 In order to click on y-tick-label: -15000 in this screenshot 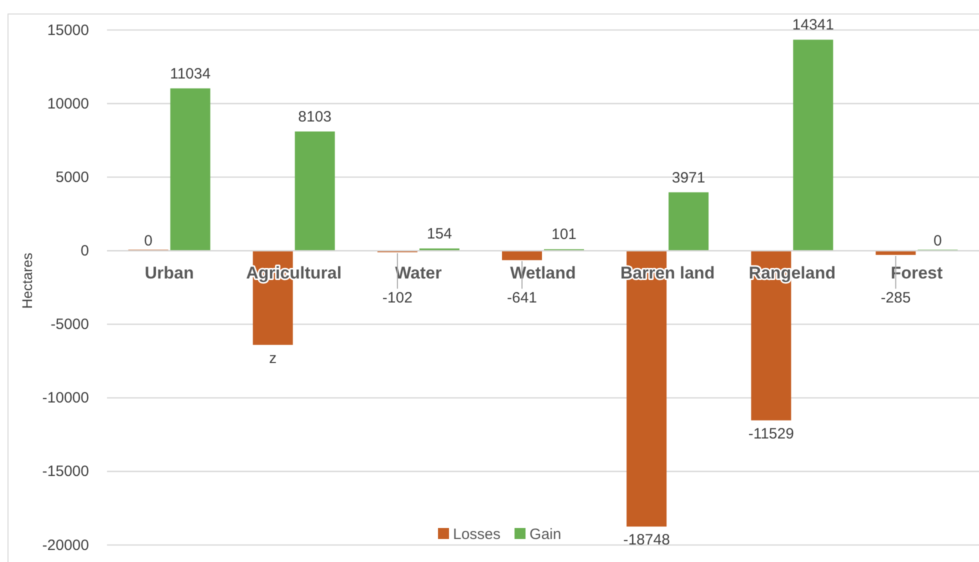, I will do `click(65, 471)`.